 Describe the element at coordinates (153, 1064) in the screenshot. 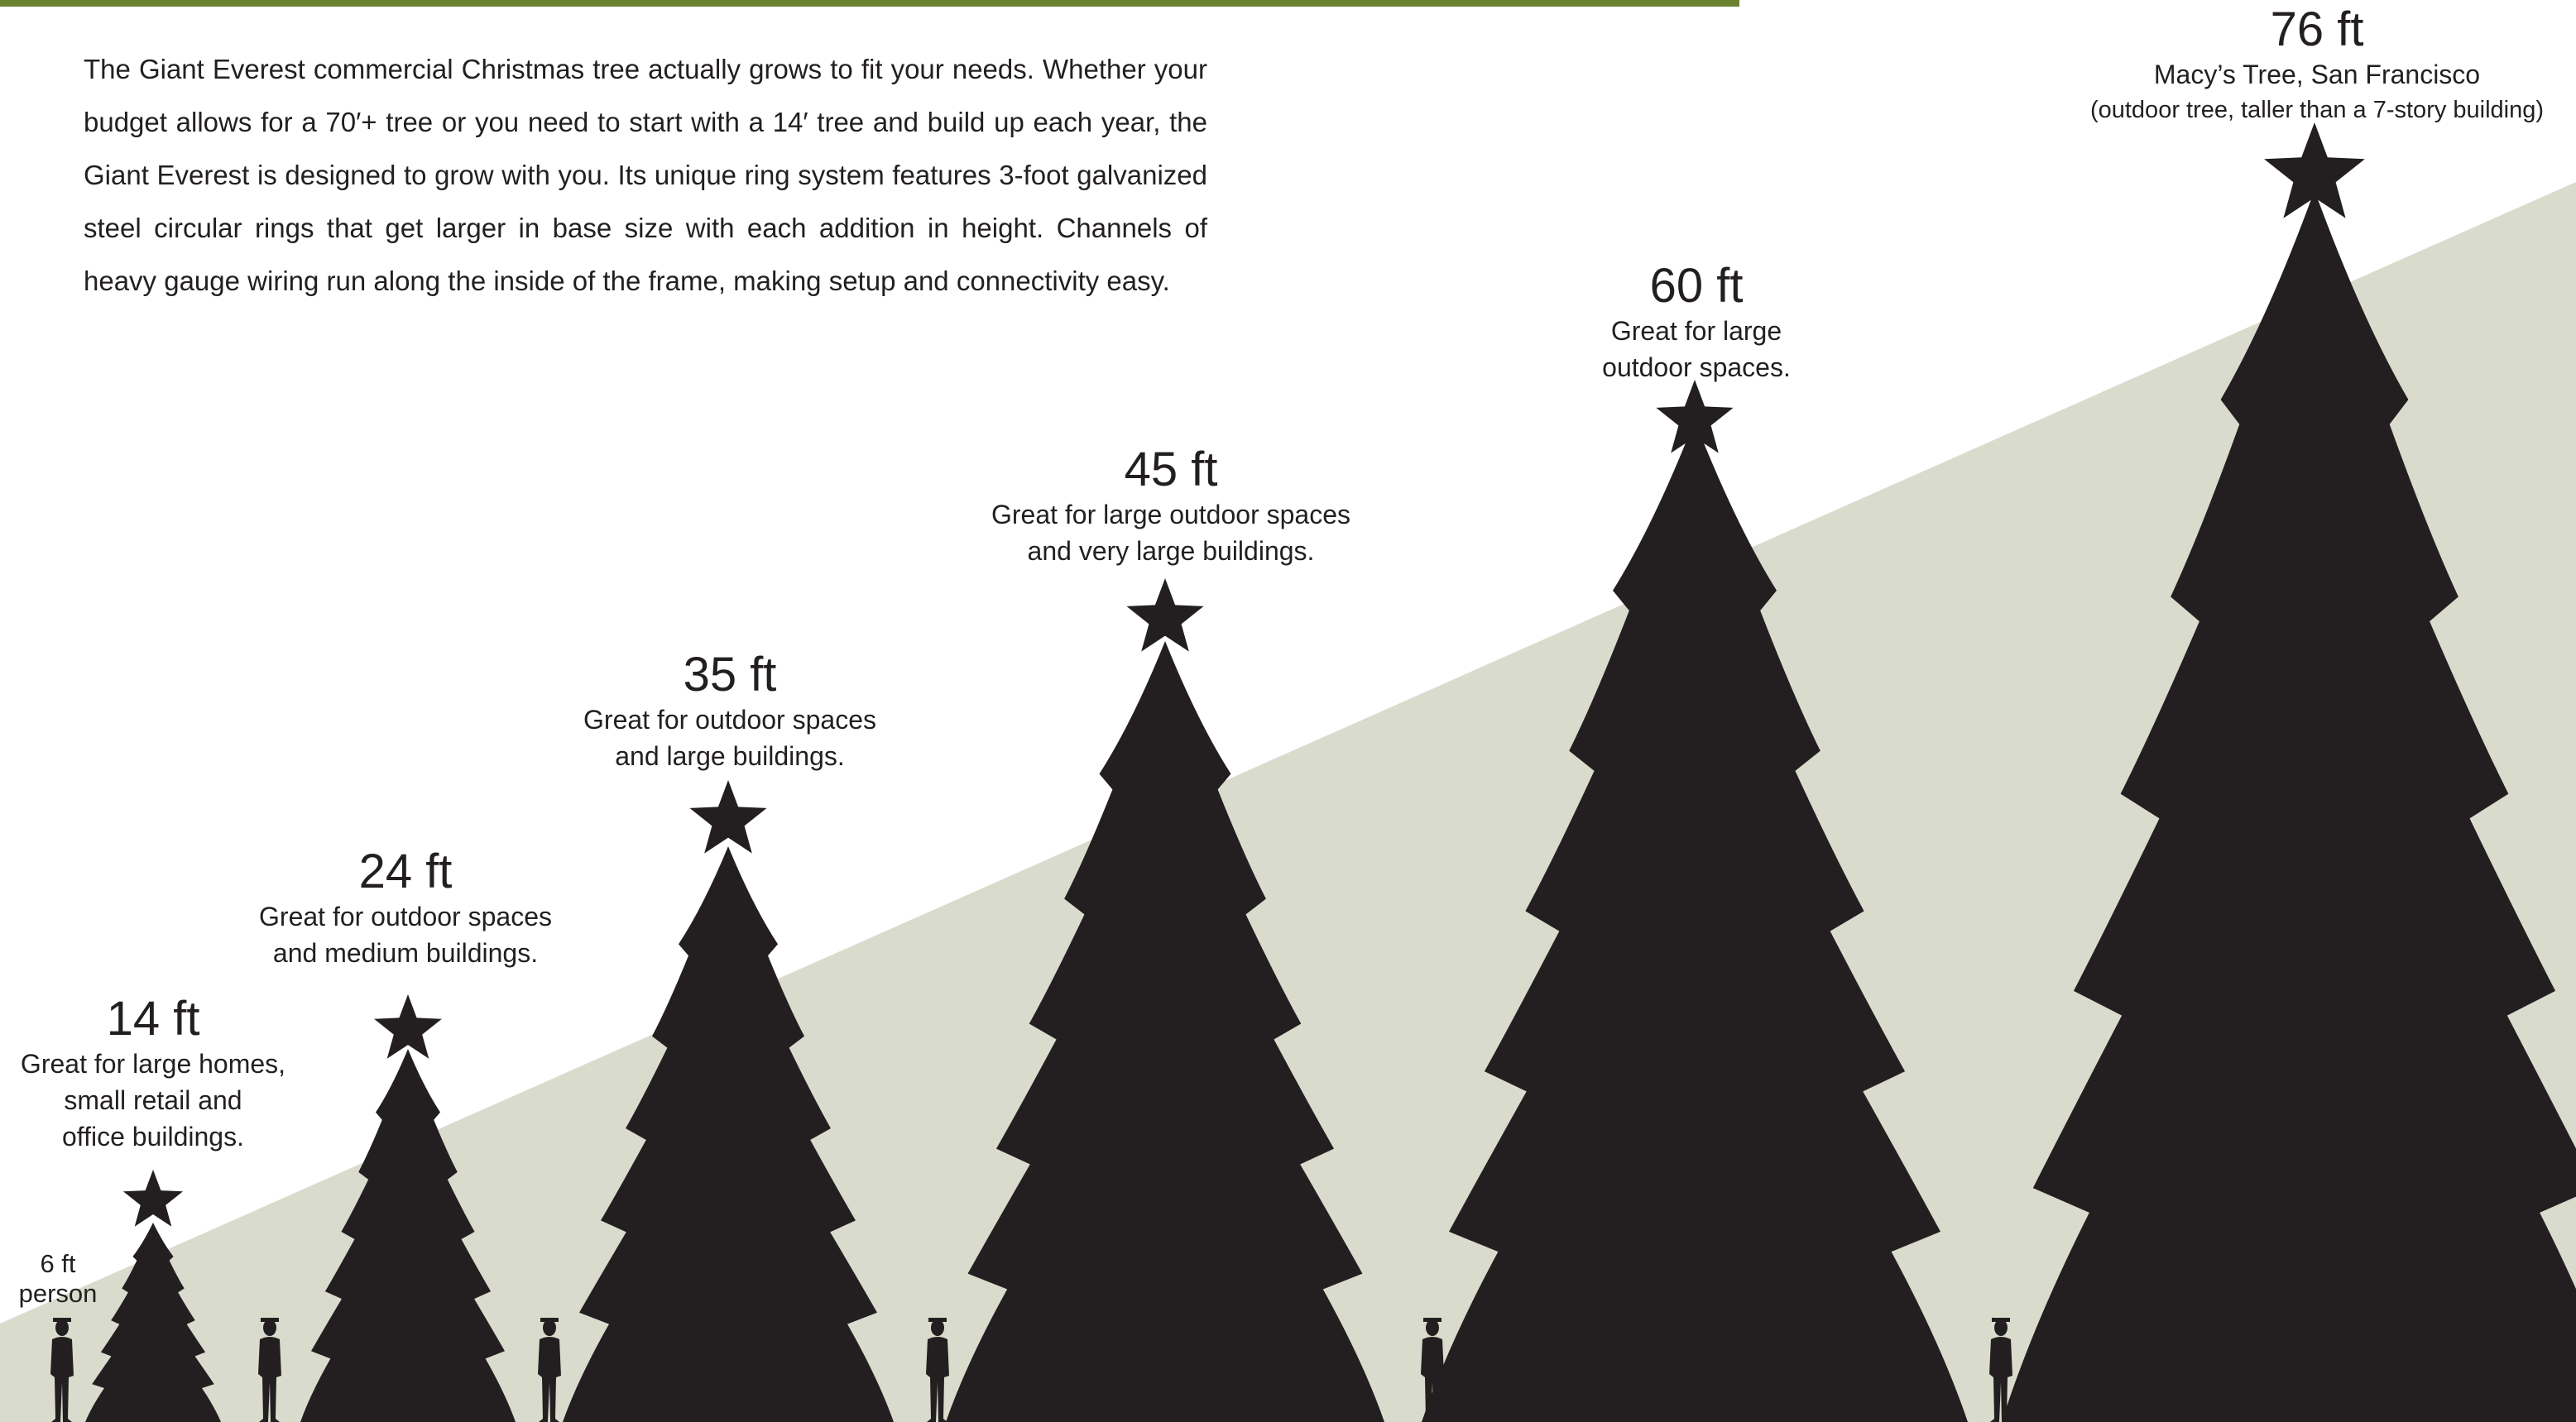

I see `tree-desc-line: Great for large homes,` at that location.